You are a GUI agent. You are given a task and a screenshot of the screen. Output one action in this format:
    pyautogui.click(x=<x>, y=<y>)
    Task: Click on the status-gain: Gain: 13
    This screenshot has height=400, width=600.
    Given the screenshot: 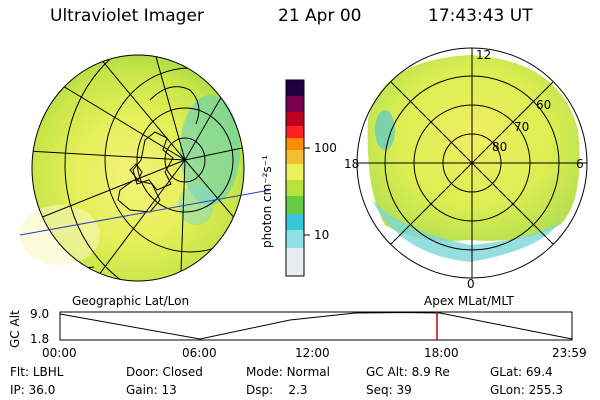 What is the action you would take?
    pyautogui.click(x=151, y=390)
    